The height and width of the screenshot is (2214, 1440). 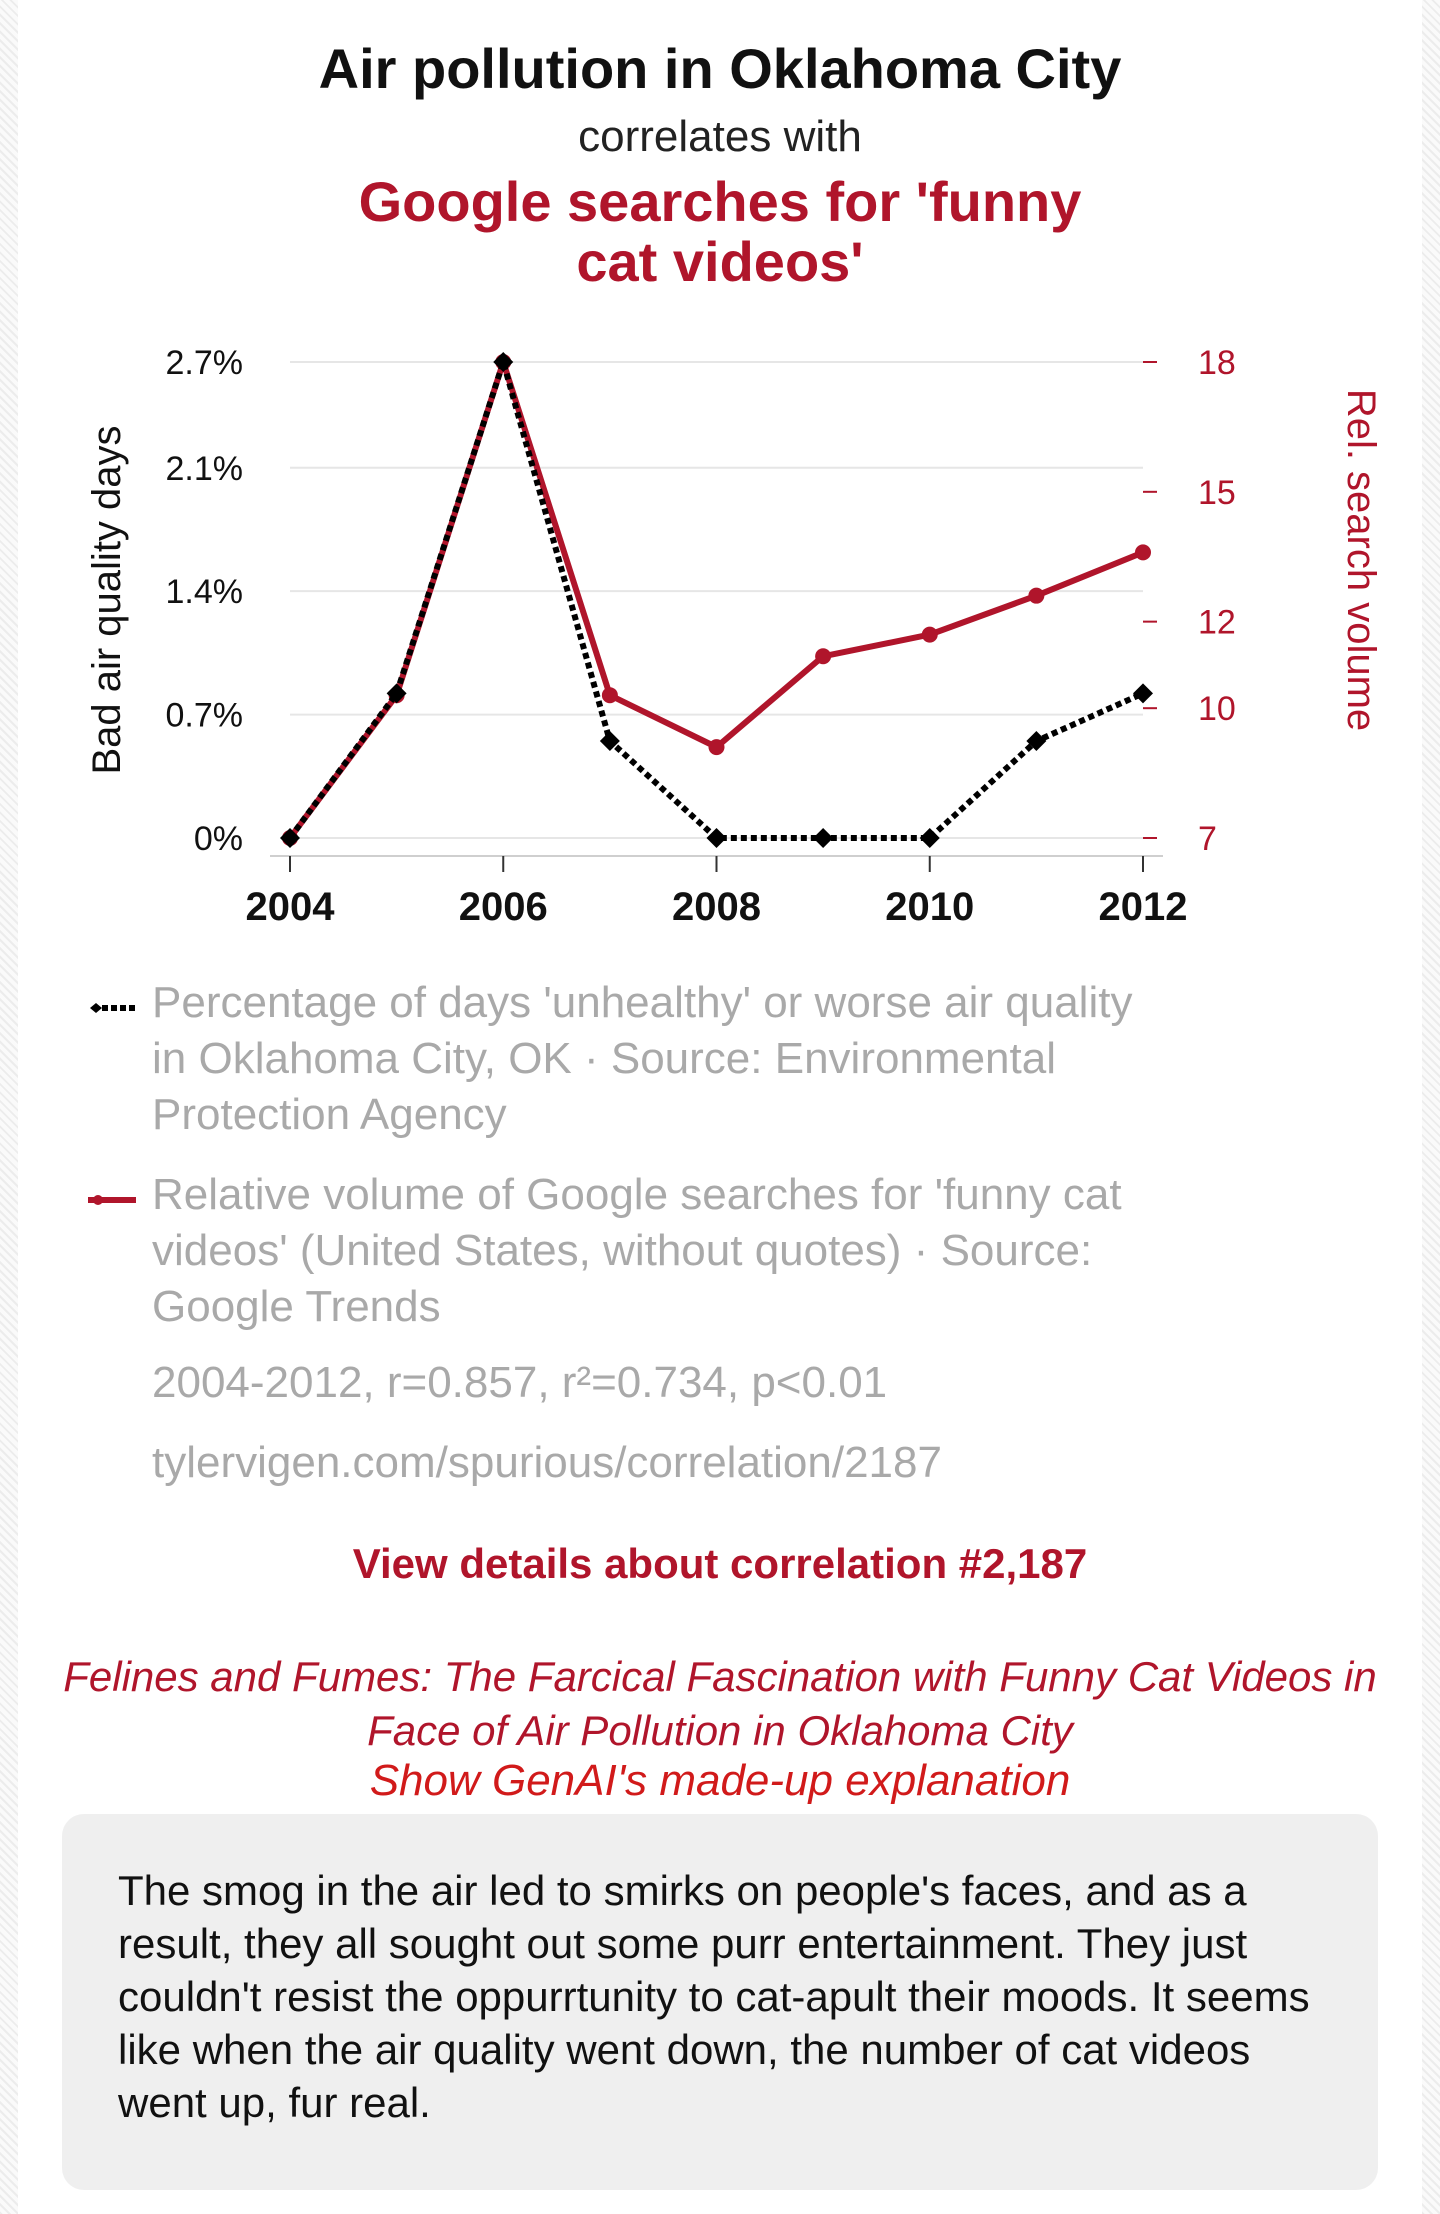 I want to click on page-edge-right, so click(x=1431, y=1107).